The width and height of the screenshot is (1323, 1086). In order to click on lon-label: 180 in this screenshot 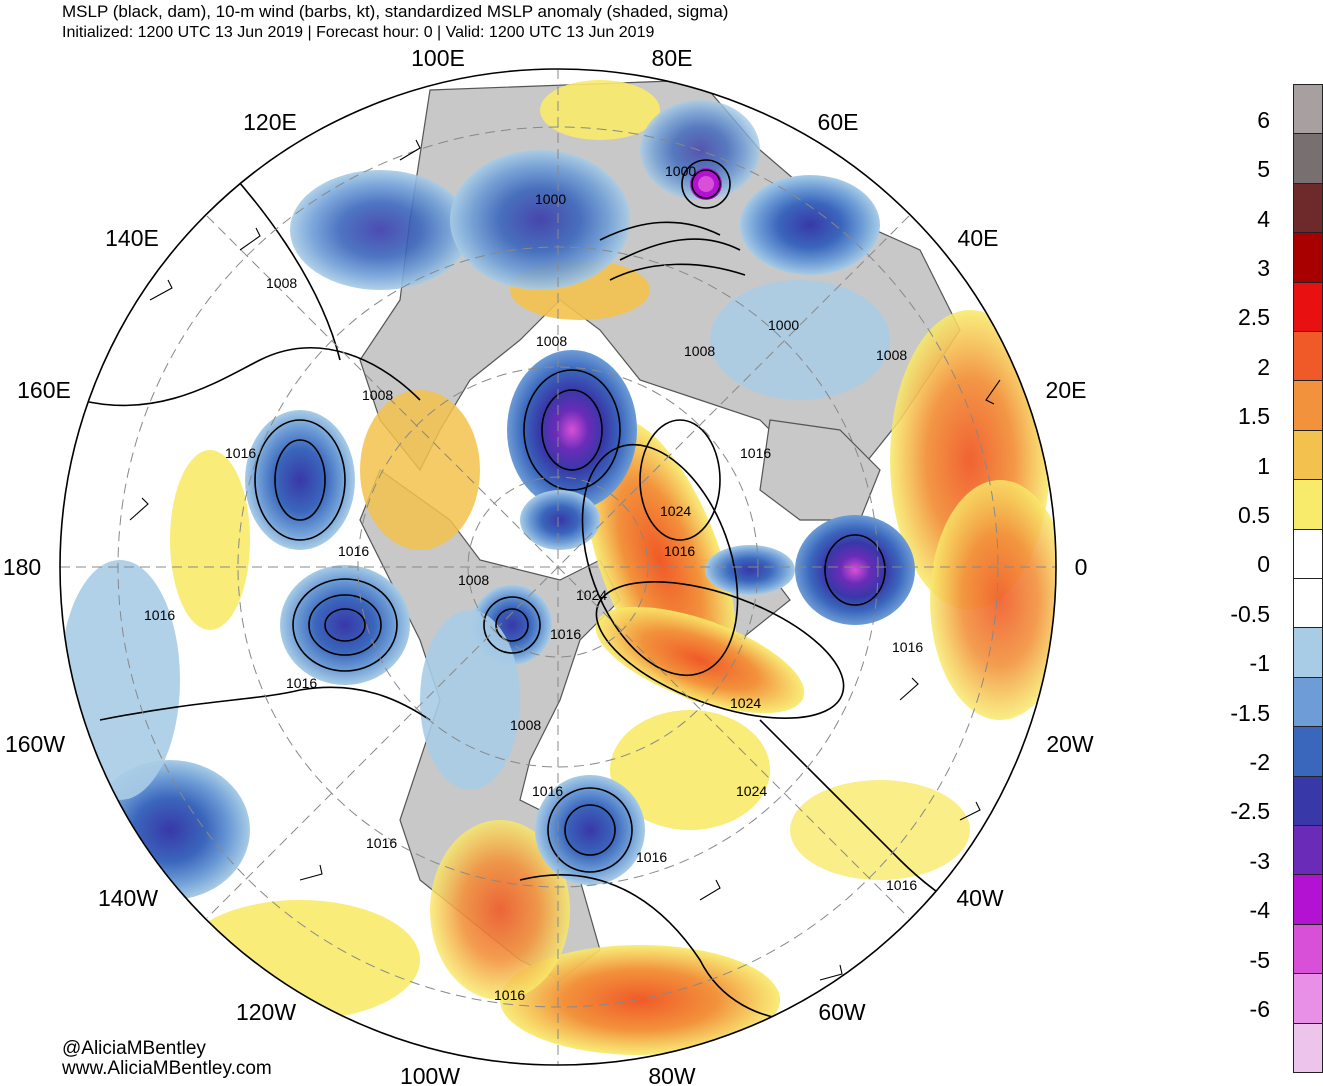, I will do `click(22, 567)`.